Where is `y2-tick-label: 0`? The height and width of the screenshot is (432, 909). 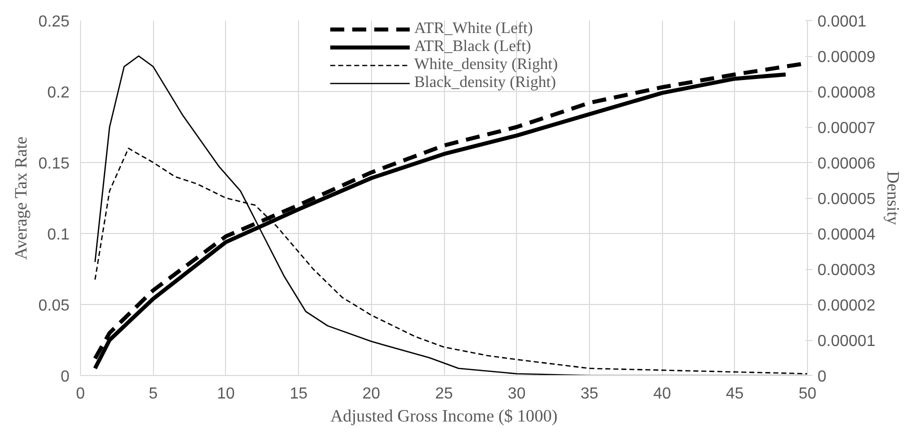 y2-tick-label: 0 is located at coordinates (822, 377).